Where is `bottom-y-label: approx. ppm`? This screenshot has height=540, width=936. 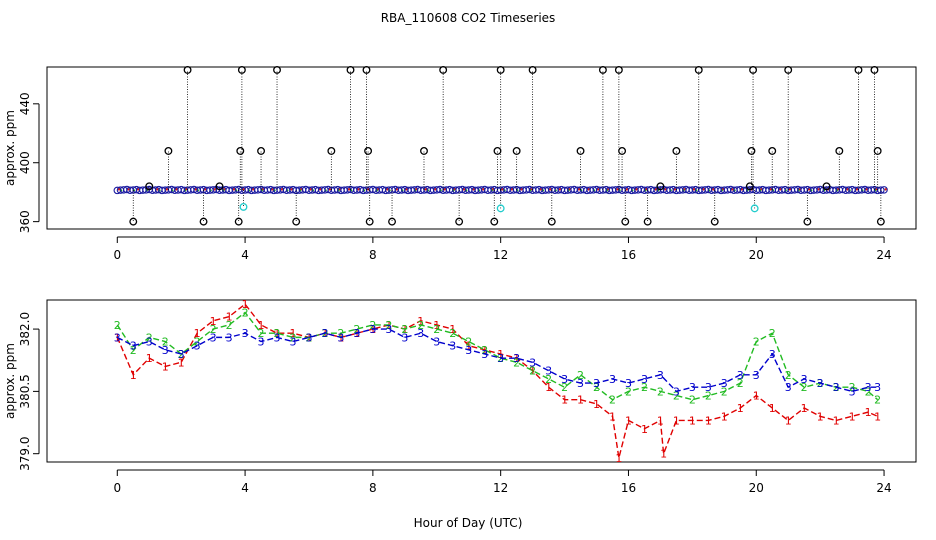
bottom-y-label: approx. ppm is located at coordinates (10, 381).